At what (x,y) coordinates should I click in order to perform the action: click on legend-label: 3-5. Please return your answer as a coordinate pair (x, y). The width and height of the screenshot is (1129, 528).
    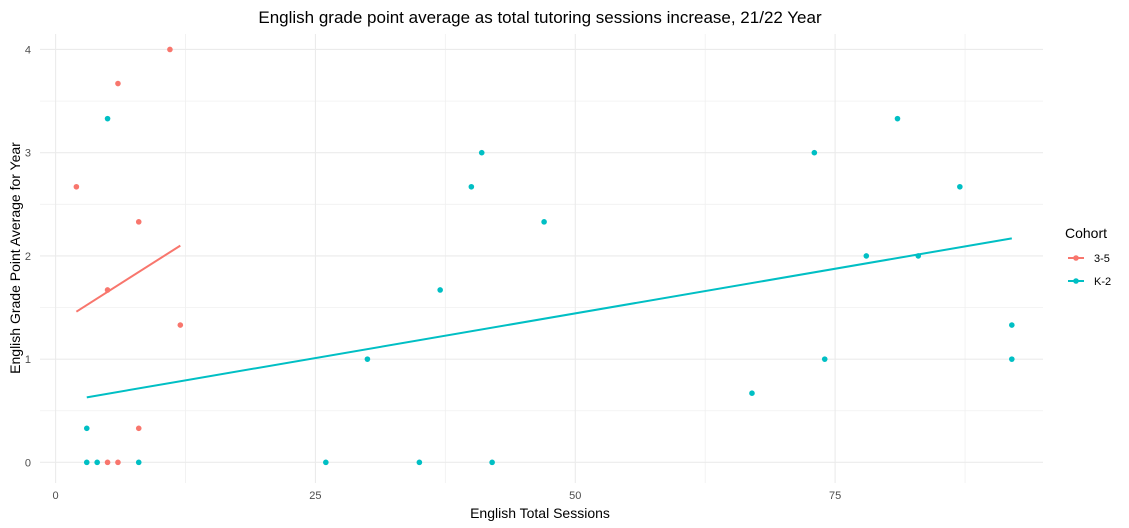
    Looking at the image, I should click on (1102, 259).